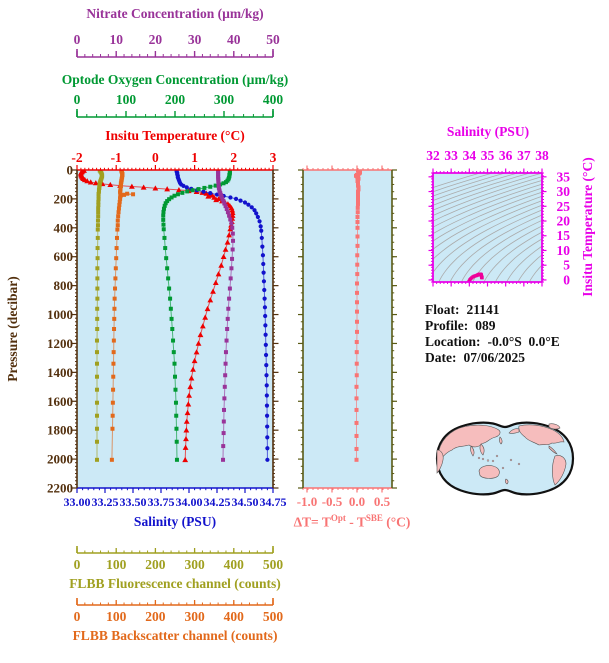 The height and width of the screenshot is (663, 609). What do you see at coordinates (382, 501) in the screenshot?
I see `svg-text: 0.5` at bounding box center [382, 501].